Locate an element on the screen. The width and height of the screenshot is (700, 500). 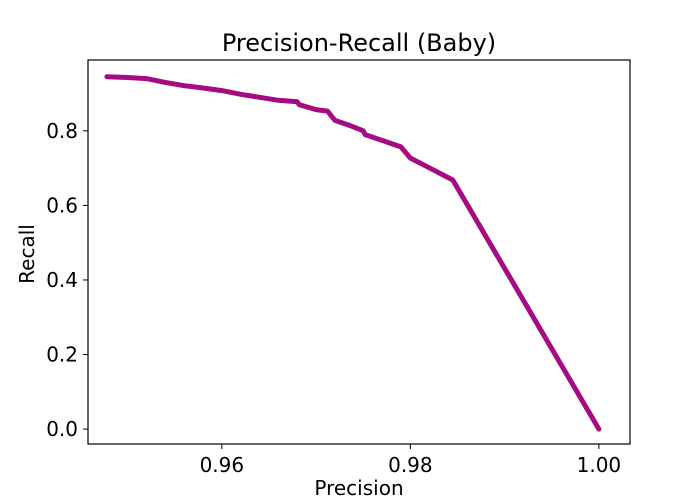
y-tick-label: 0.2 is located at coordinates (62, 355).